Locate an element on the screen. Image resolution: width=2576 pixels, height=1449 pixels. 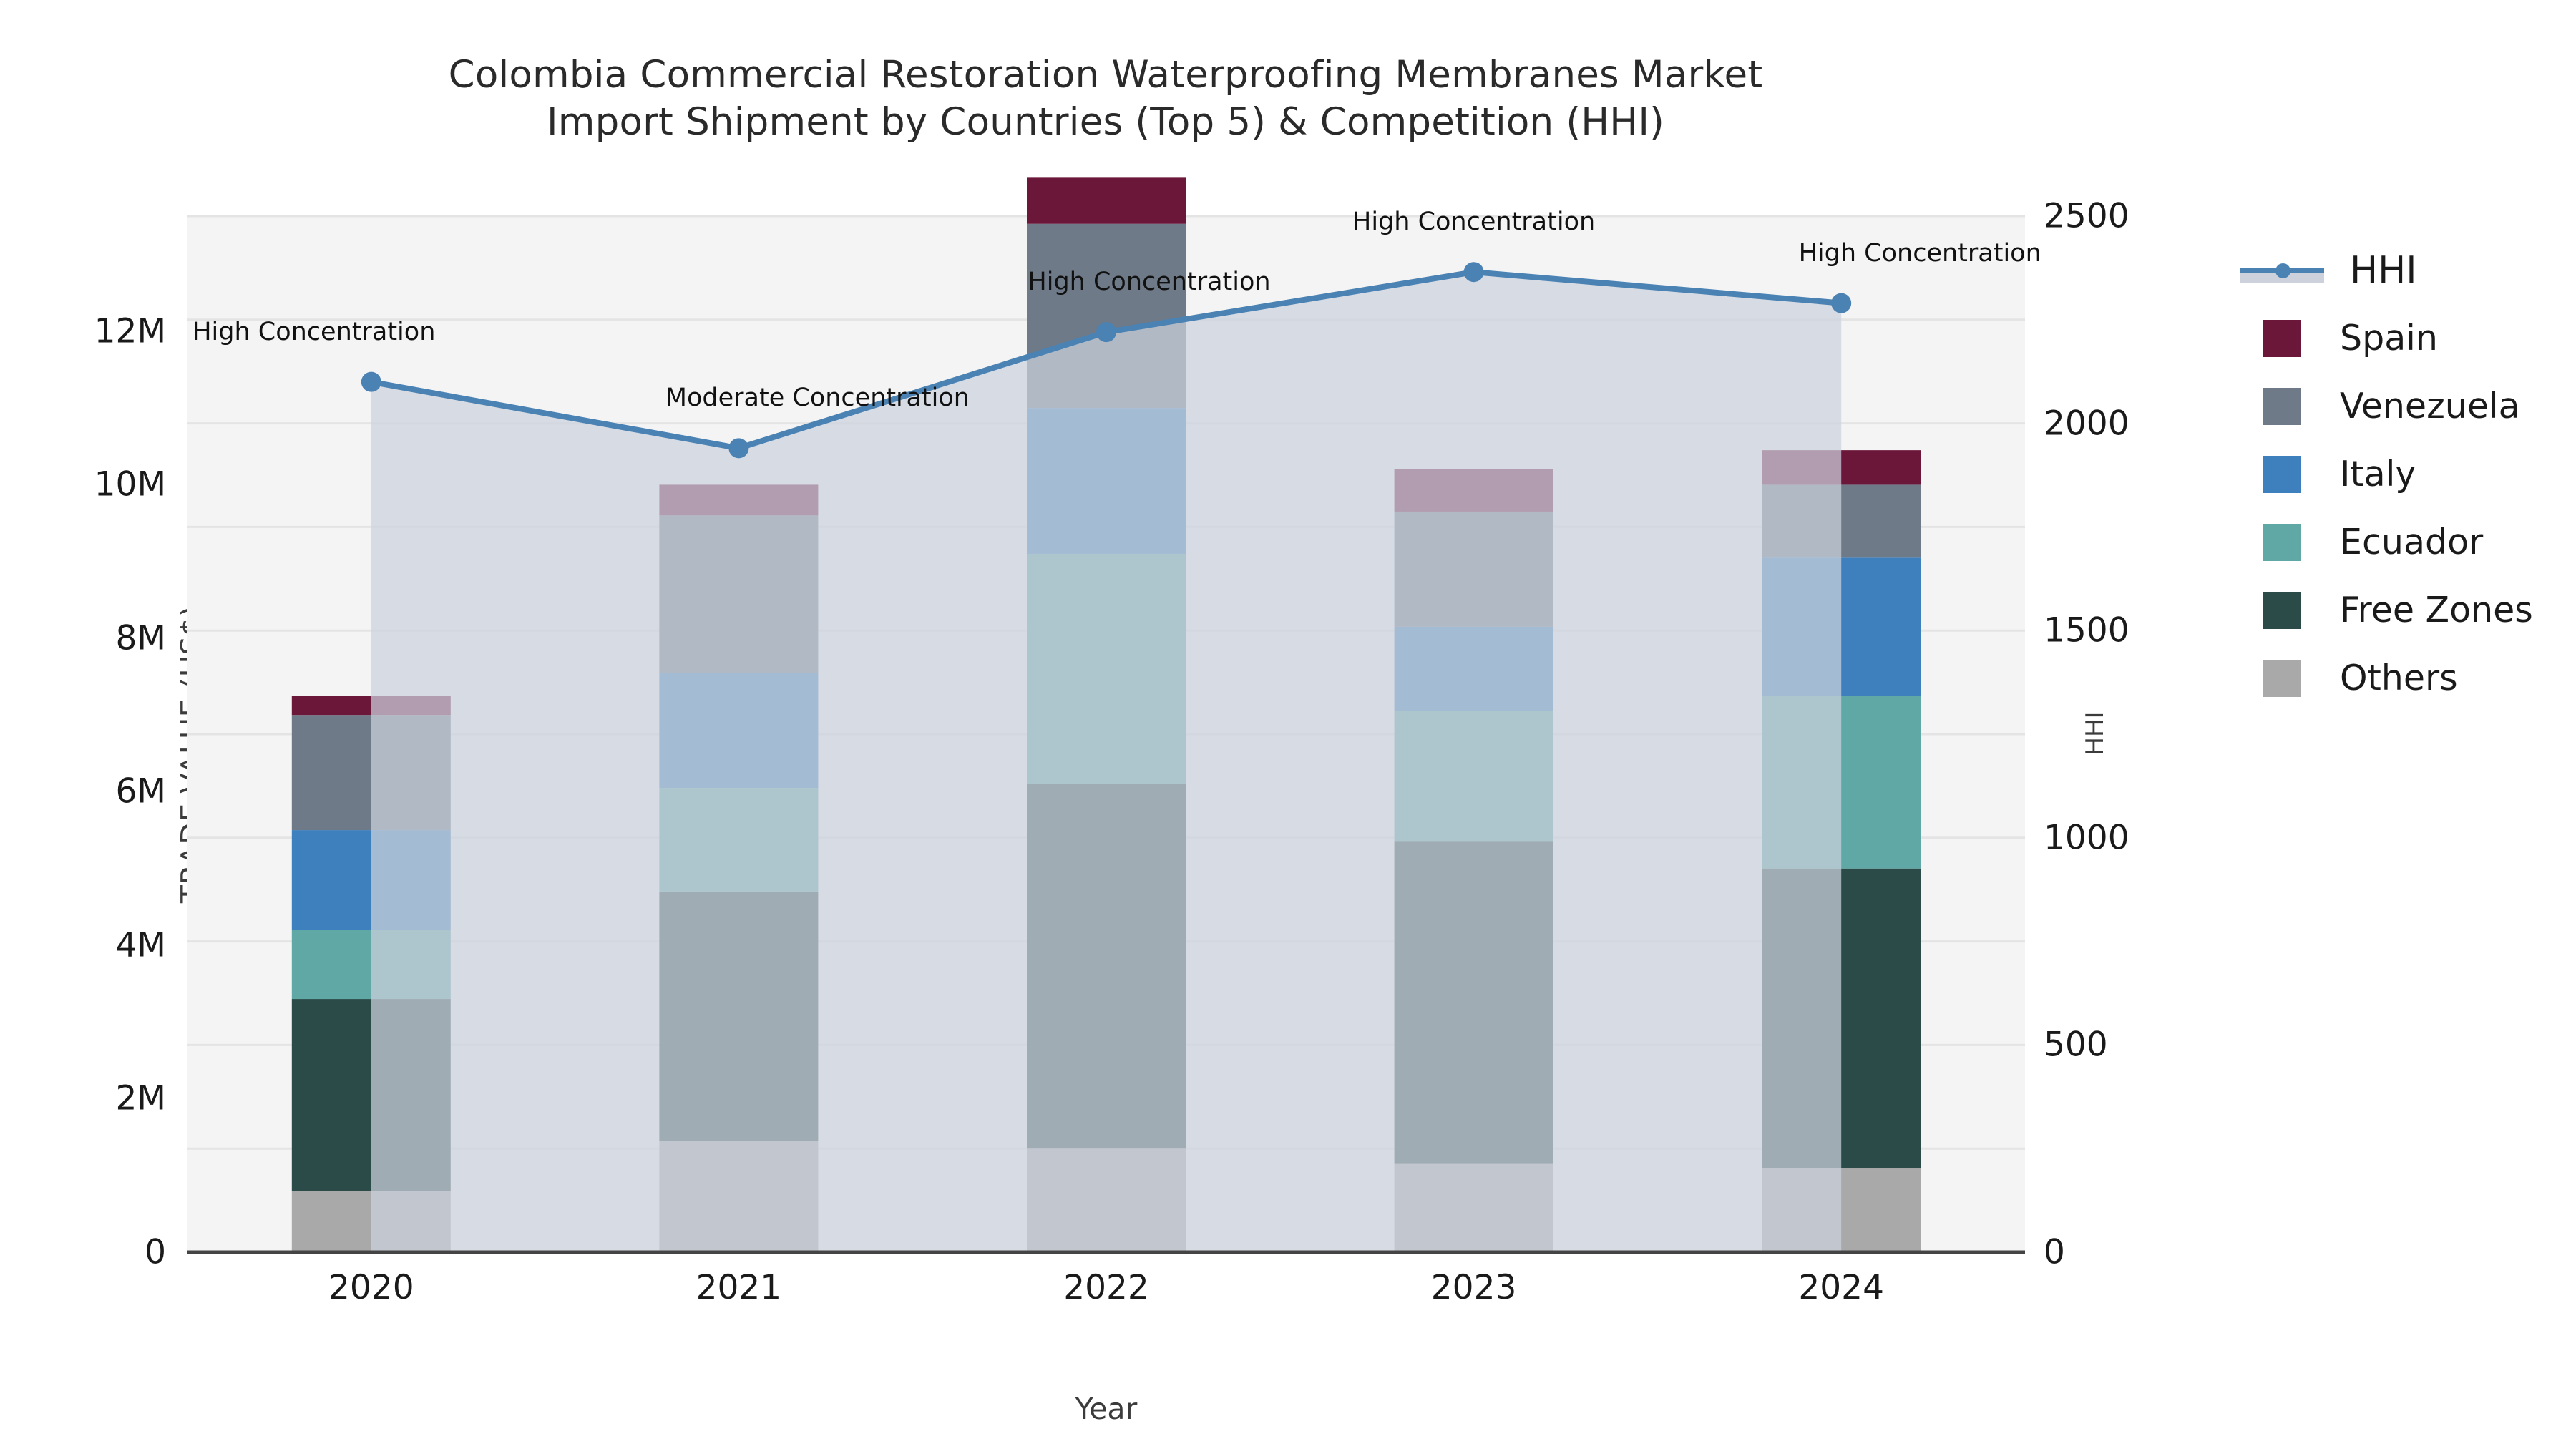
y-tick-left-2M: 2M is located at coordinates (140, 1098).